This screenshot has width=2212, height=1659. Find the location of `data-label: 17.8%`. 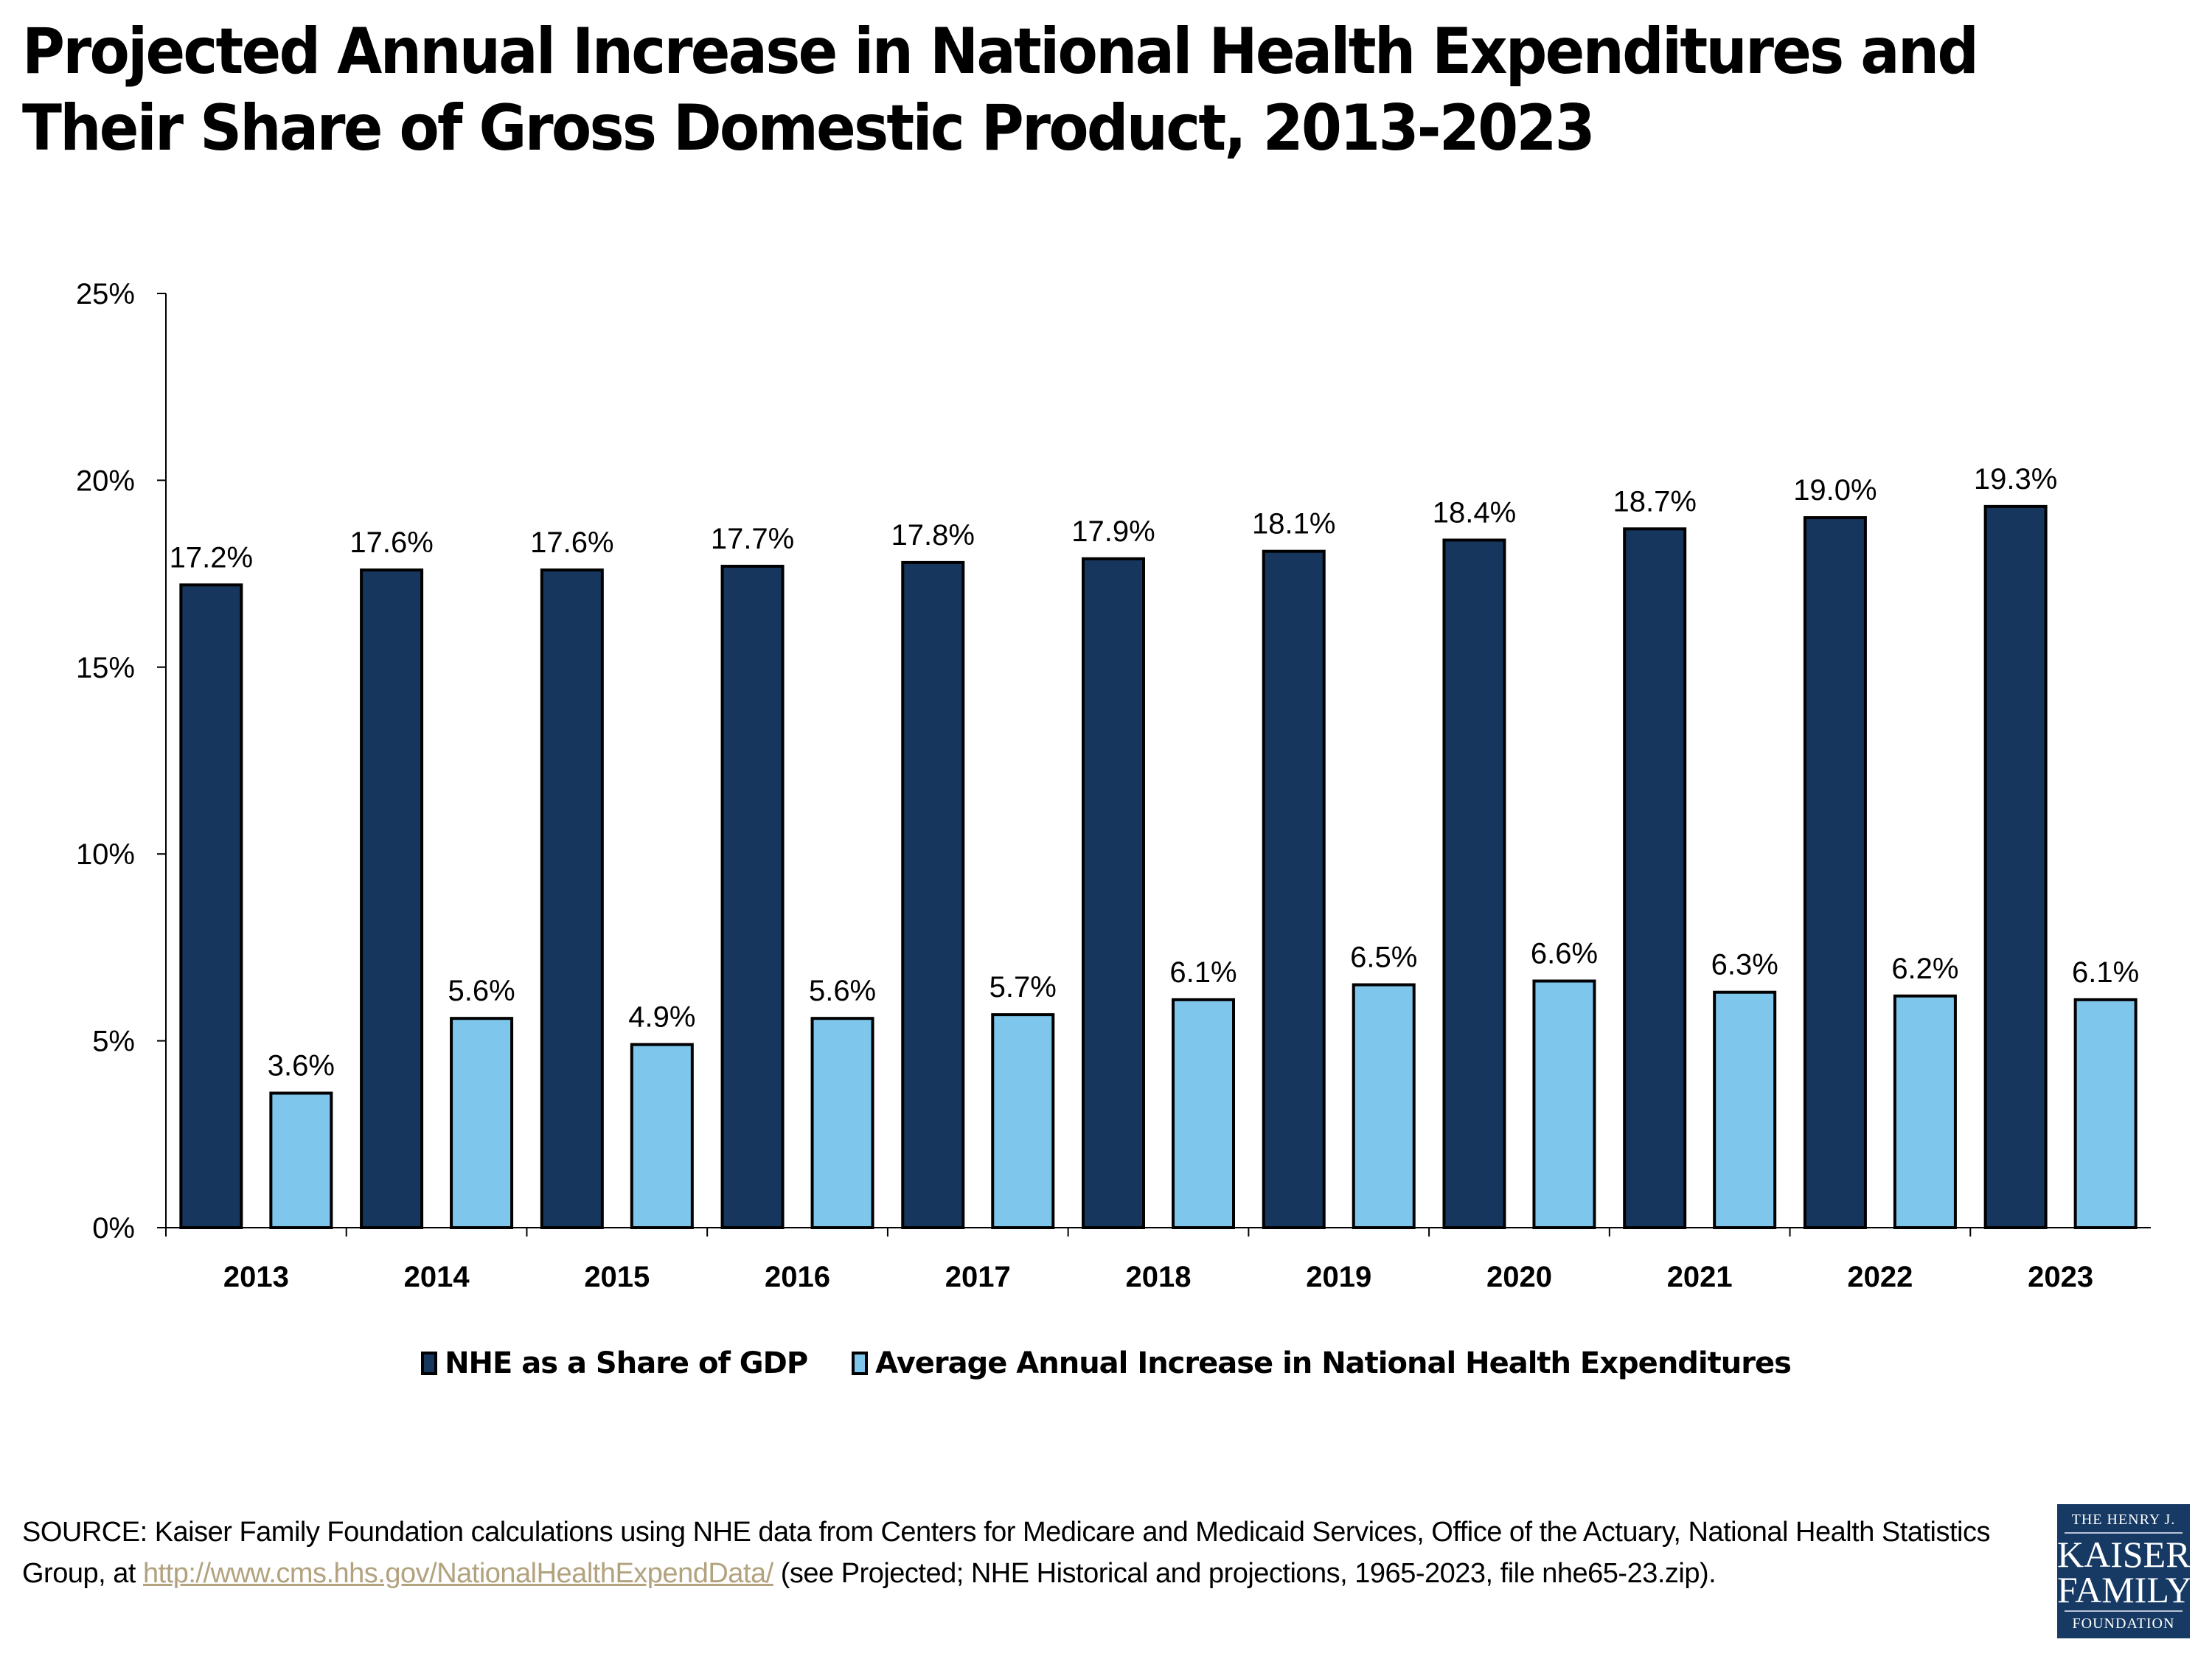

data-label: 17.8% is located at coordinates (933, 535).